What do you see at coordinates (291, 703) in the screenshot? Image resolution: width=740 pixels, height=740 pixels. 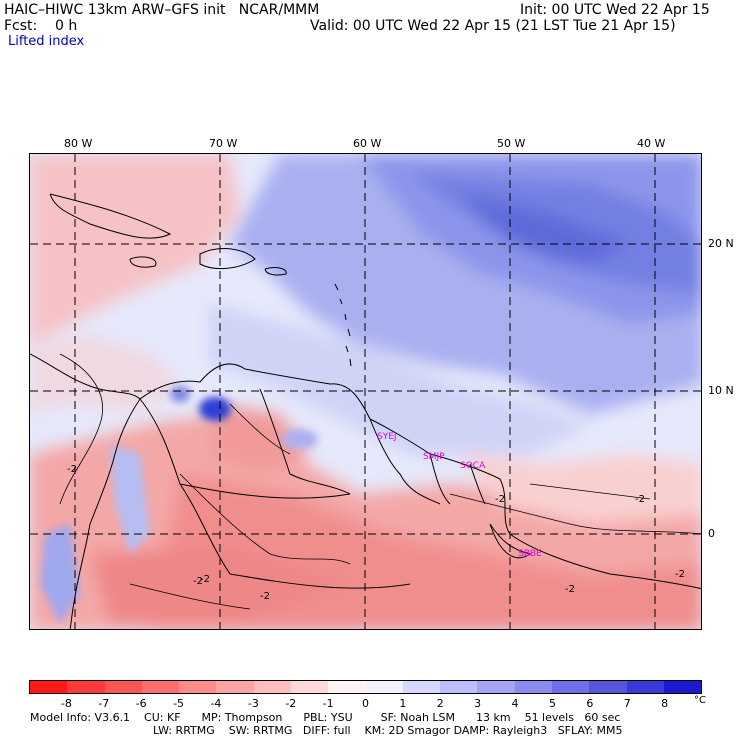 I see `colorbar-tick-label: -2` at bounding box center [291, 703].